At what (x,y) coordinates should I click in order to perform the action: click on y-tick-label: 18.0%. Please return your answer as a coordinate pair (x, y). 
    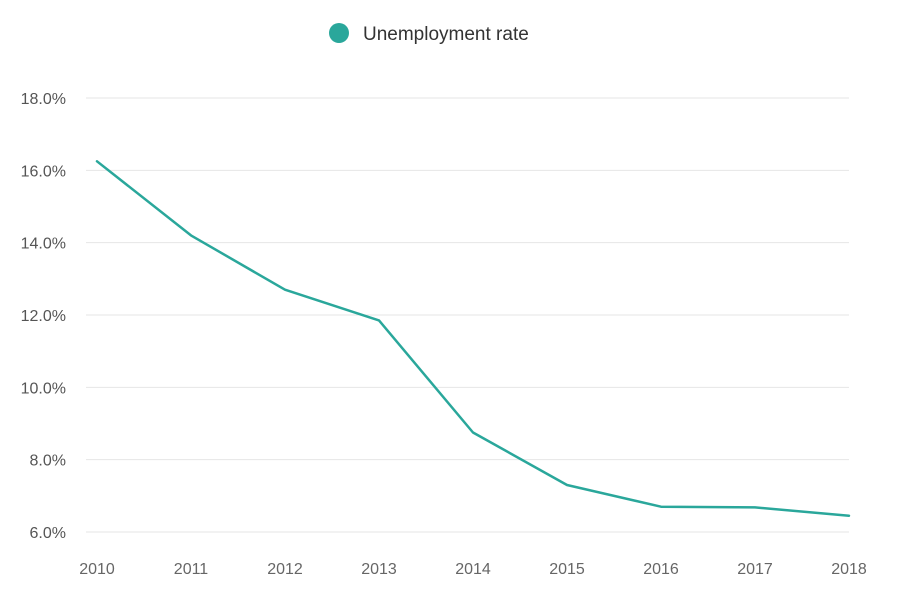
    Looking at the image, I should click on (43, 99).